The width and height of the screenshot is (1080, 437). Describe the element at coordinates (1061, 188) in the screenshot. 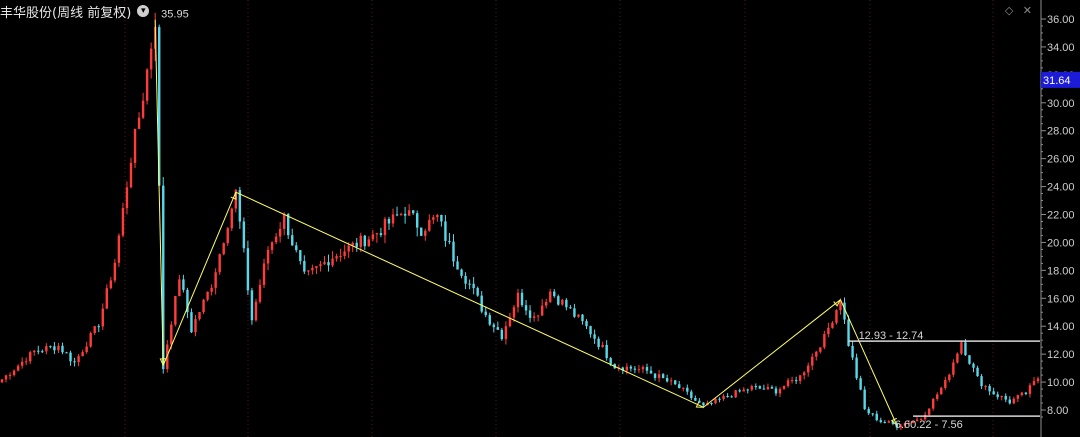

I see `axis-tick-label: 24.00` at that location.